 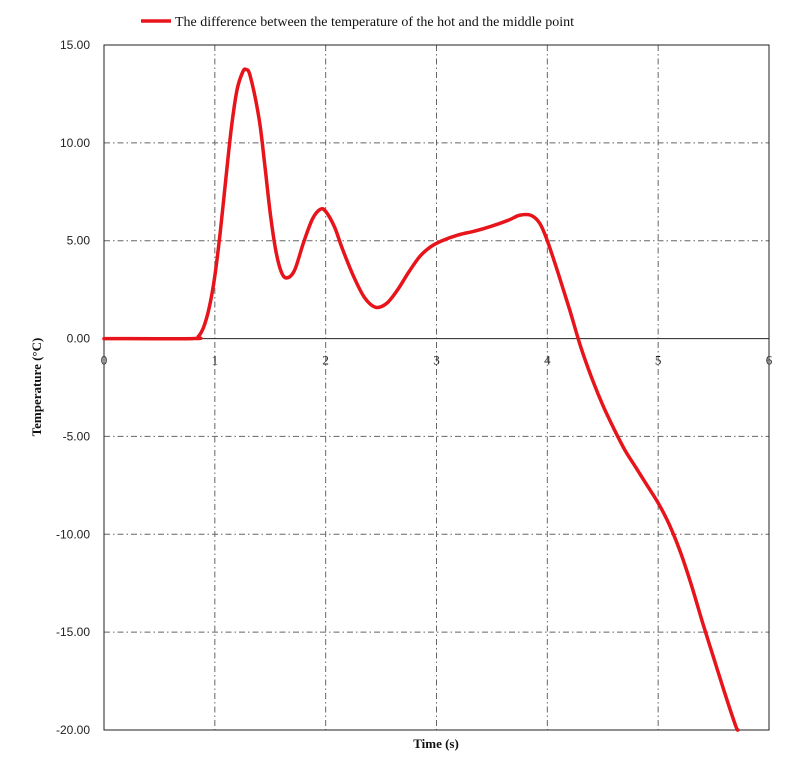 What do you see at coordinates (436, 743) in the screenshot?
I see `x-axis-title: Time (s)` at bounding box center [436, 743].